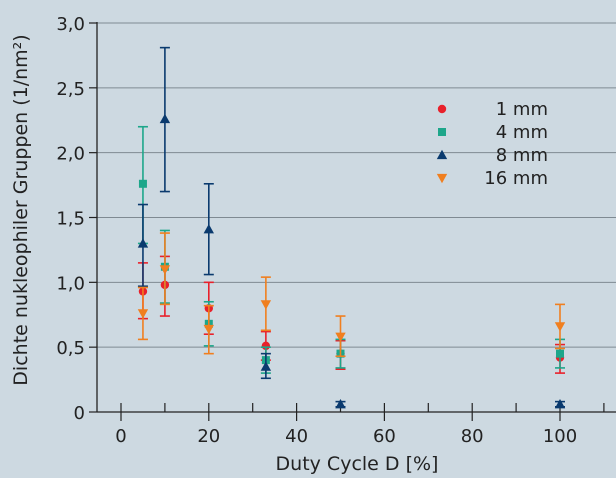  What do you see at coordinates (70, 154) in the screenshot?
I see `y-tick-label: 2,0` at bounding box center [70, 154].